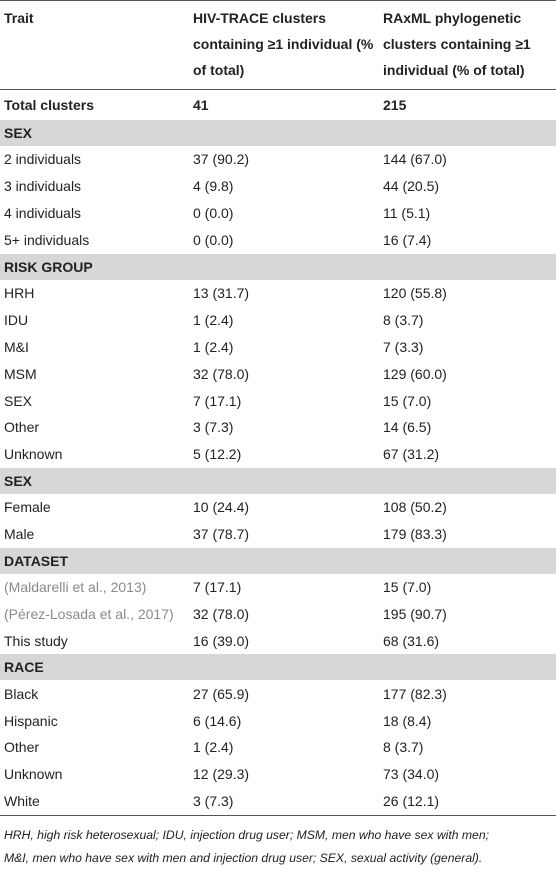 This screenshot has height=870, width=556. Describe the element at coordinates (16, 346) in the screenshot. I see `cell: M&I` at that location.